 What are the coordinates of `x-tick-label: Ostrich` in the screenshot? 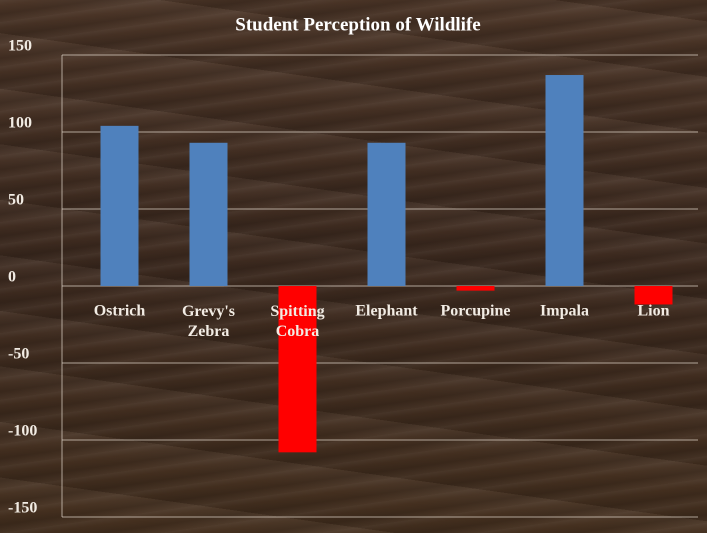 It's located at (120, 311).